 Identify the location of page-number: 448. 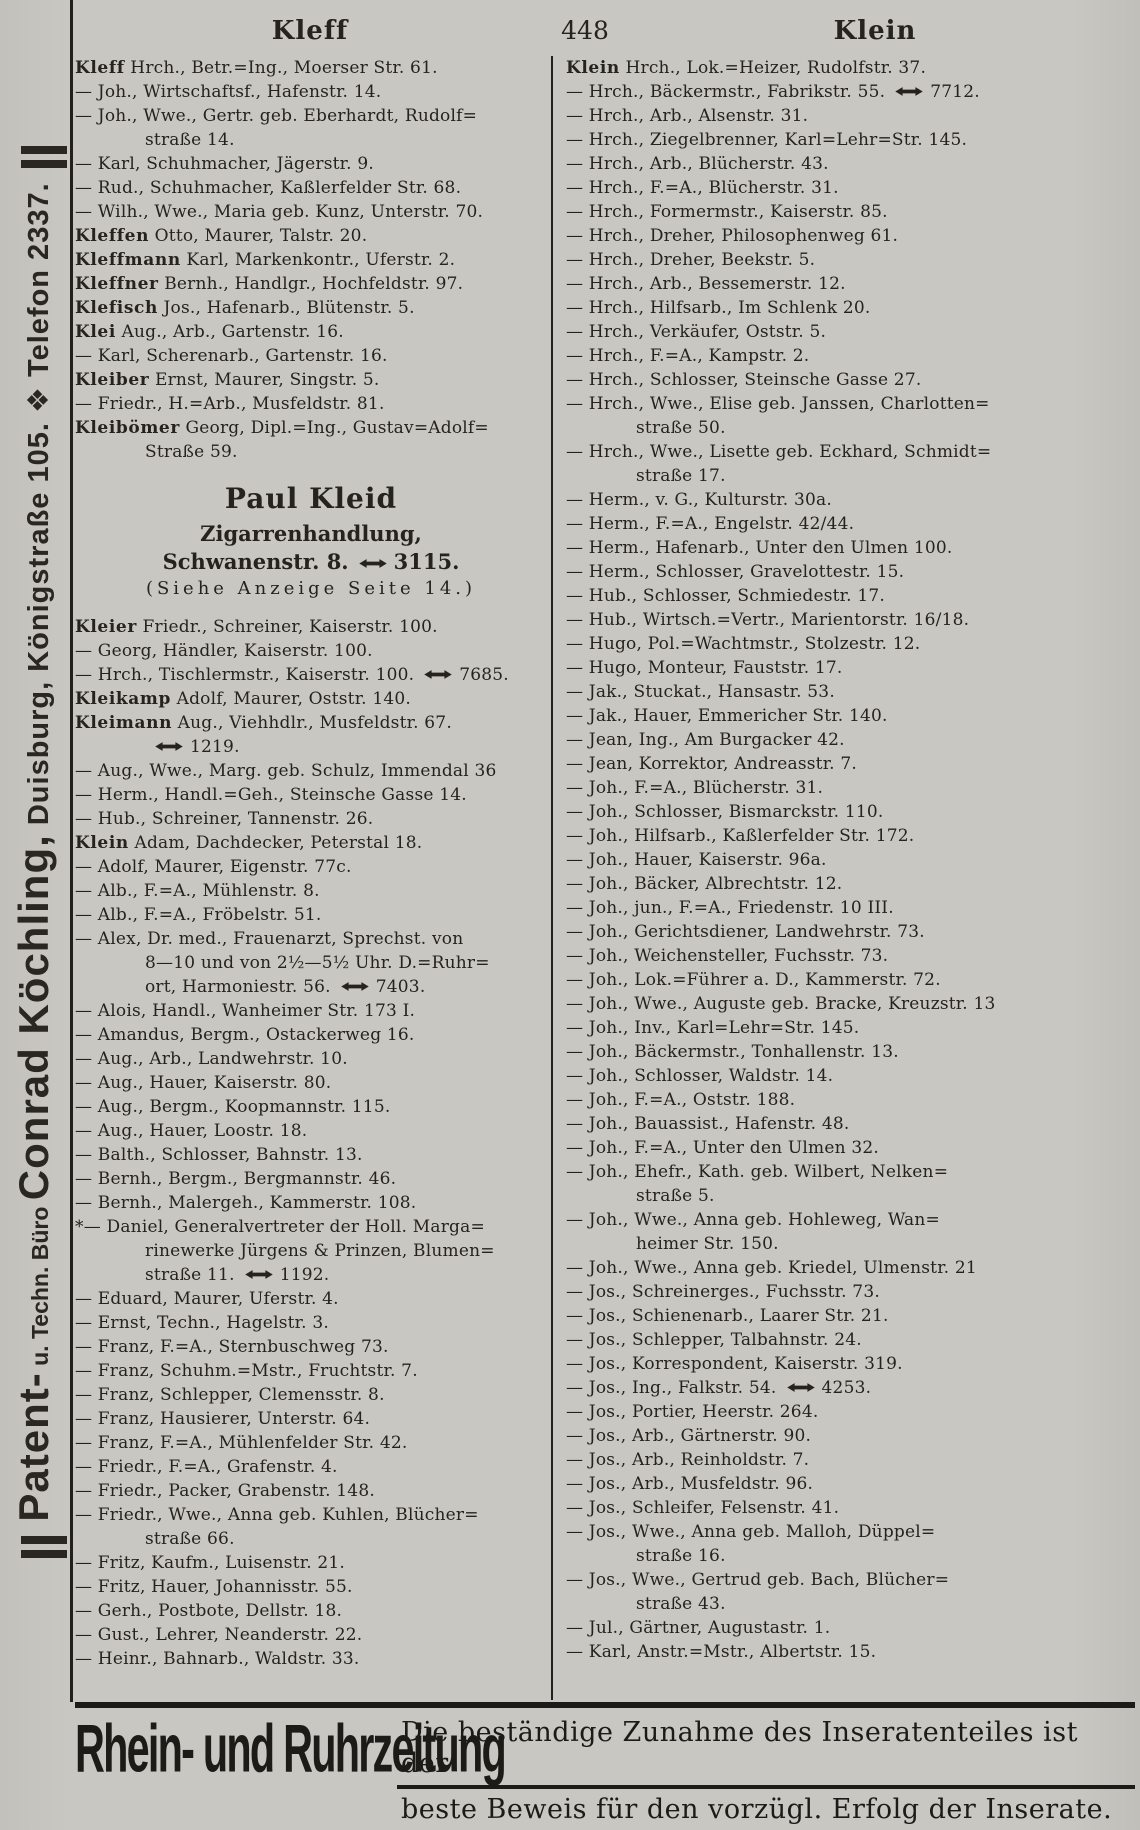
(585, 30).